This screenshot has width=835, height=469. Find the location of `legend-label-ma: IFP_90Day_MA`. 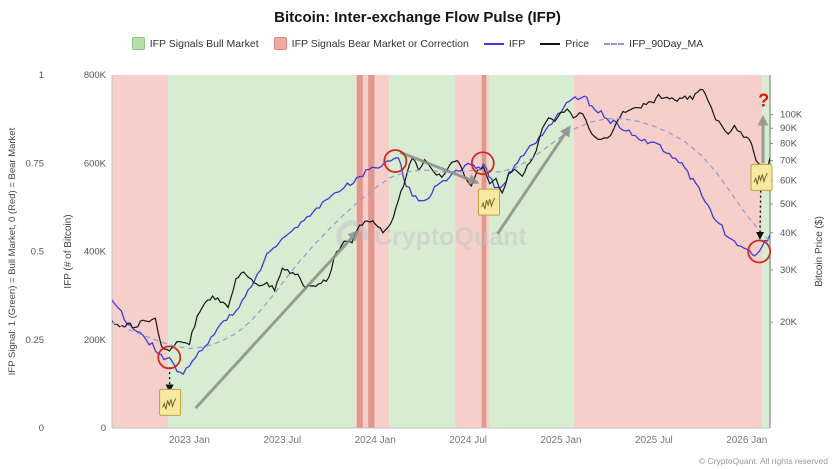

legend-label-ma: IFP_90Day_MA is located at coordinates (666, 43).